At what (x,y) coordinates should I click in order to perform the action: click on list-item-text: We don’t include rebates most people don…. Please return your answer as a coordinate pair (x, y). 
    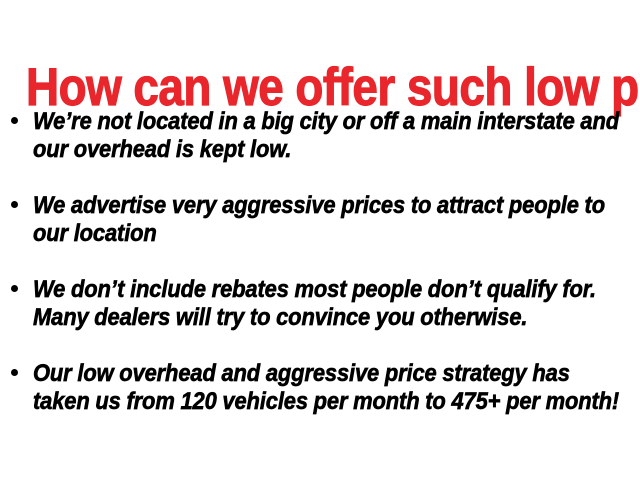
    Looking at the image, I should click on (315, 304).